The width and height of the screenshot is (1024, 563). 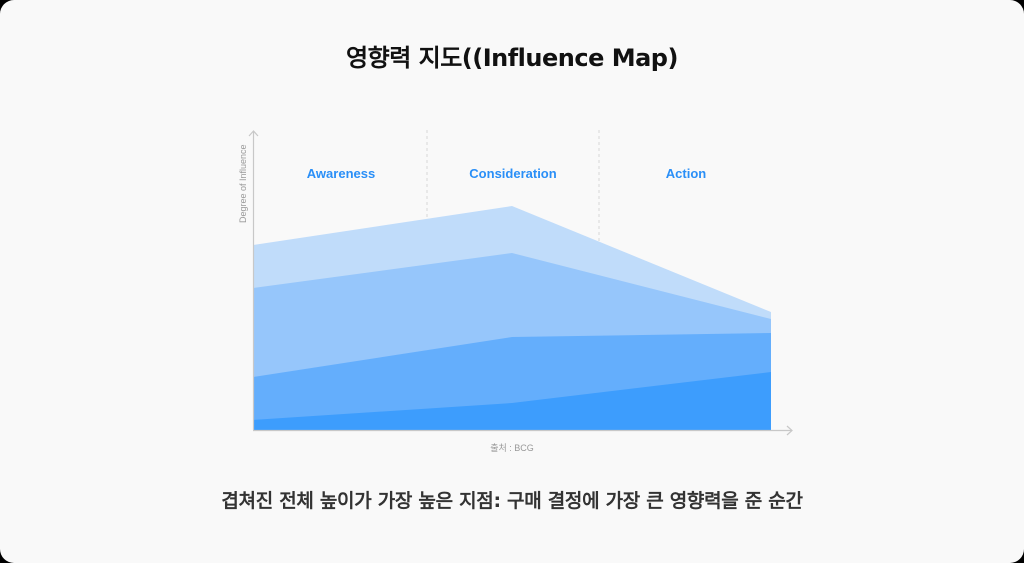 I want to click on y-axis-label: Degree of Influence, so click(x=243, y=183).